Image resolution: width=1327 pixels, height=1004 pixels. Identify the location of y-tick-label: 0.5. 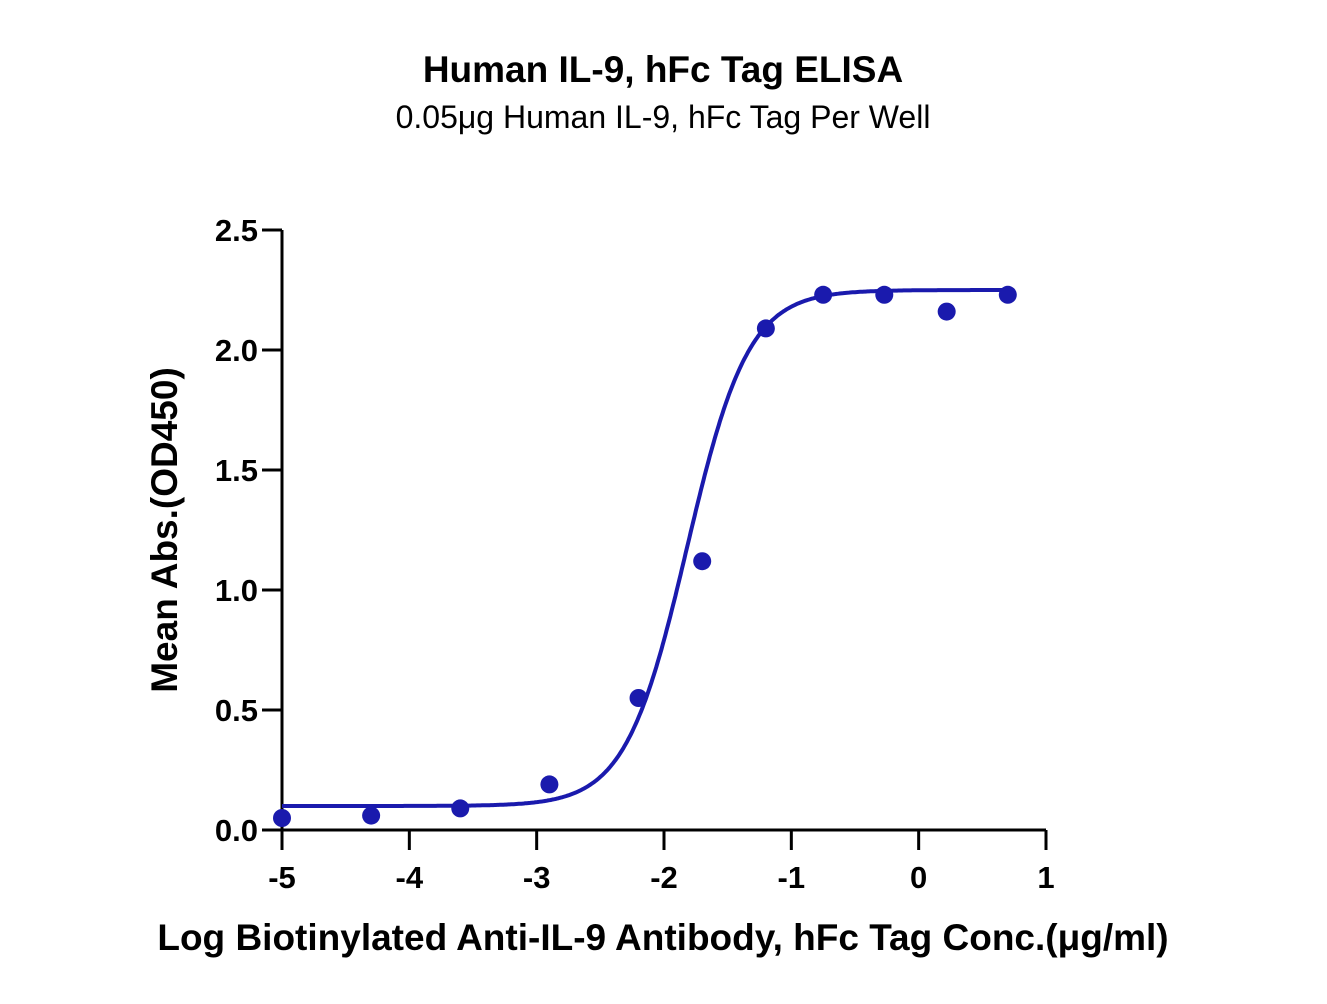
(236, 710).